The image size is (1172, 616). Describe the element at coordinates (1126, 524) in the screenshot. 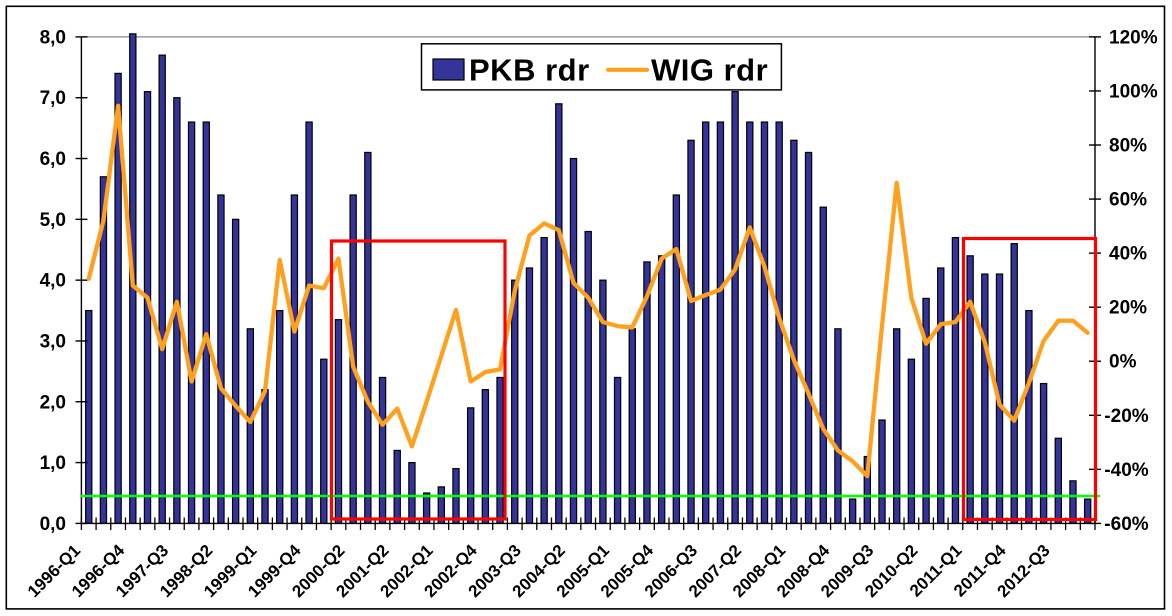

I see `svg-text: -60%` at that location.